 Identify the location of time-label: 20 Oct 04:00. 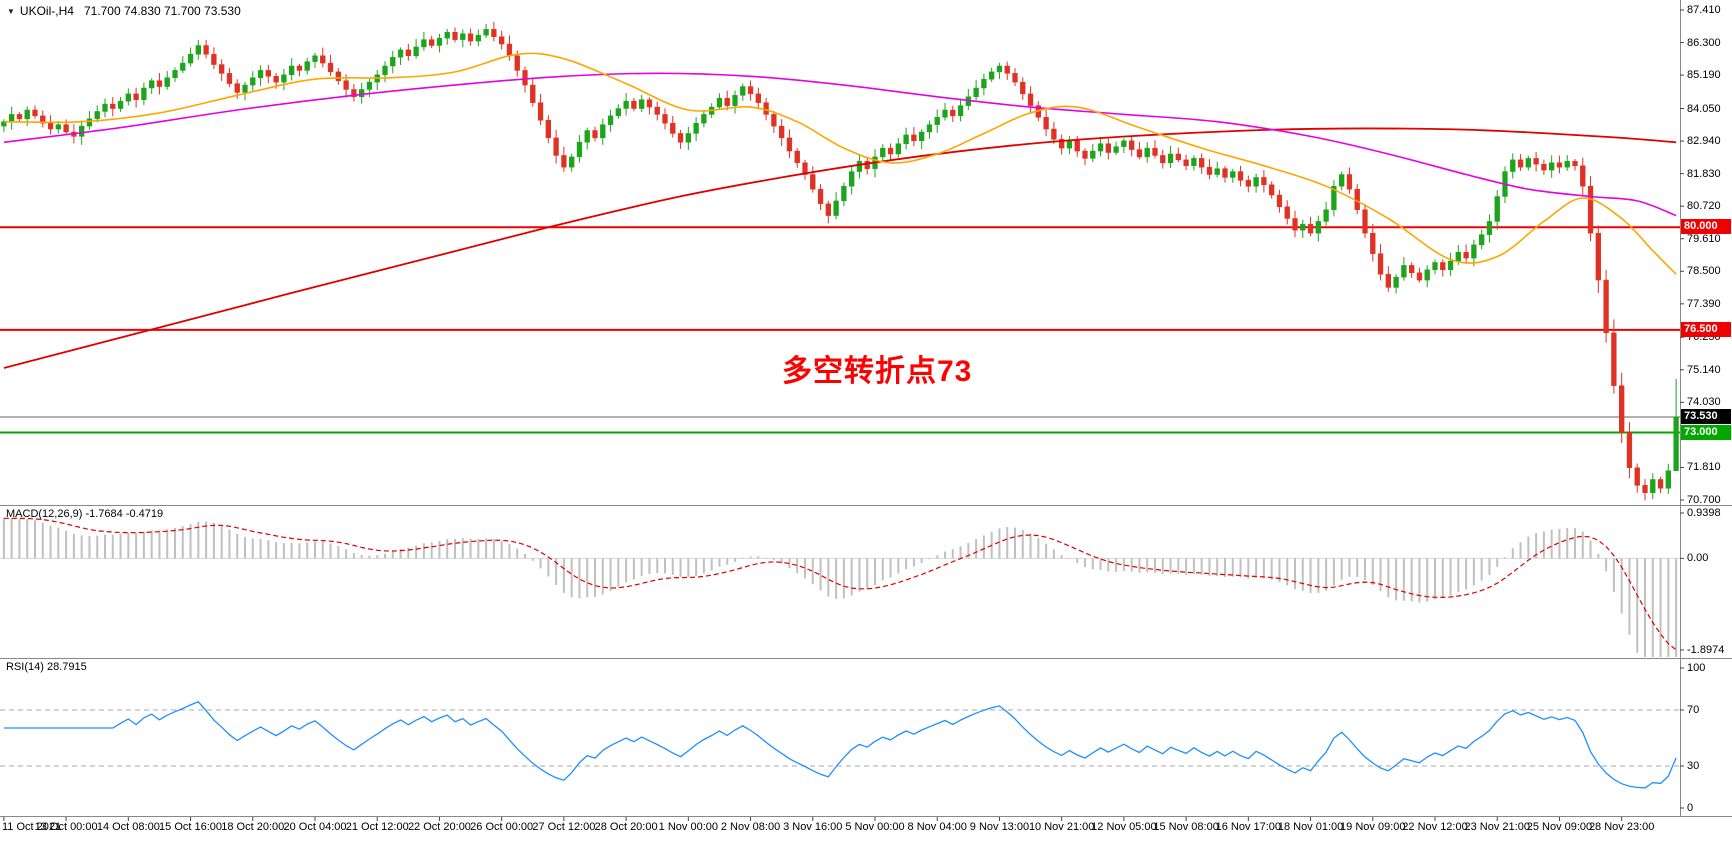
(315, 827).